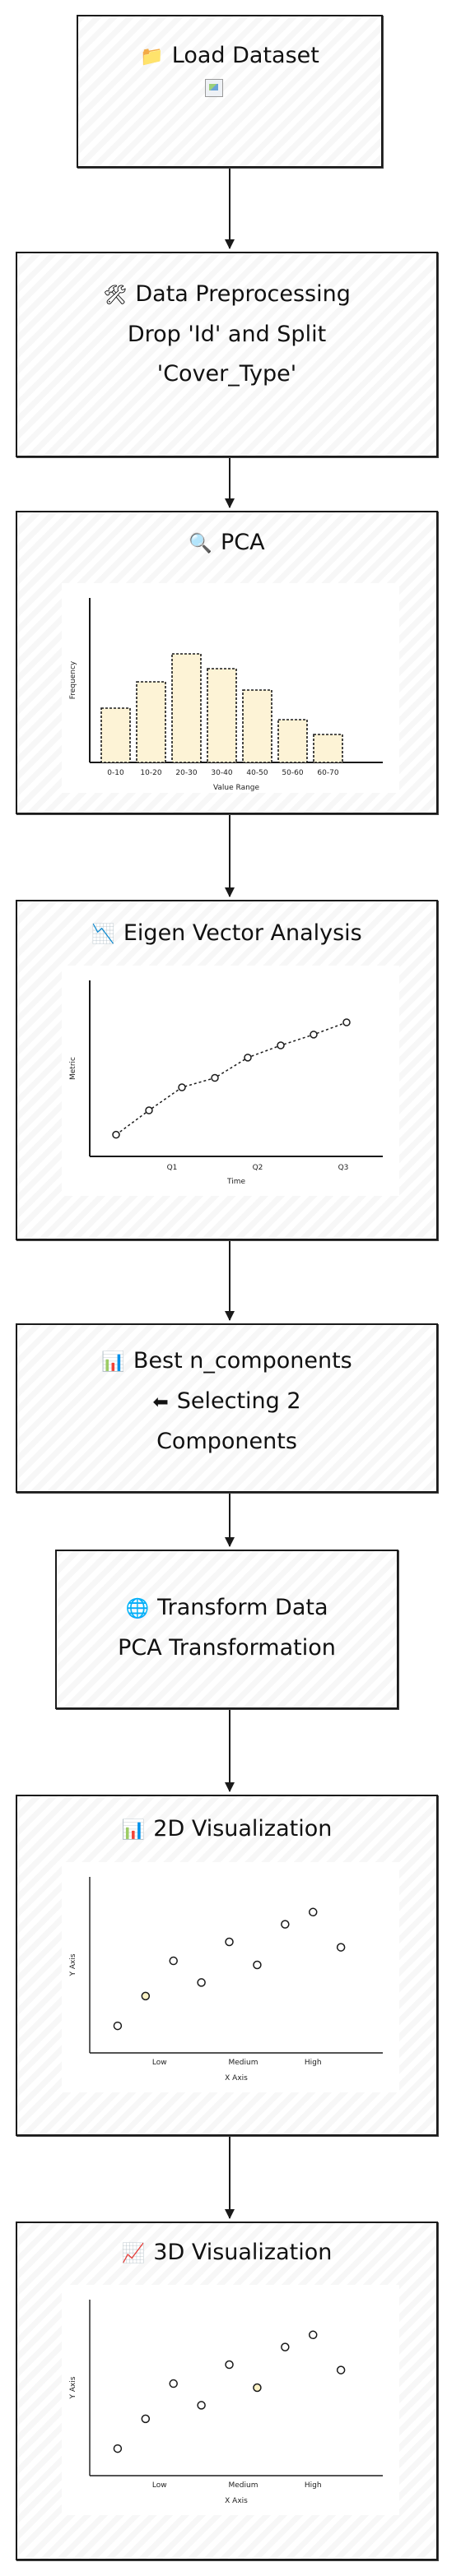 The image size is (461, 2576). I want to click on node-label-line: Components, so click(226, 1442).